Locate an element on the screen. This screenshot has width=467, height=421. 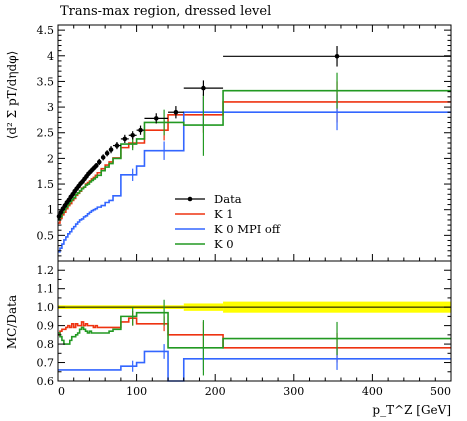
x-tick-label: 0 is located at coordinates (61, 391).